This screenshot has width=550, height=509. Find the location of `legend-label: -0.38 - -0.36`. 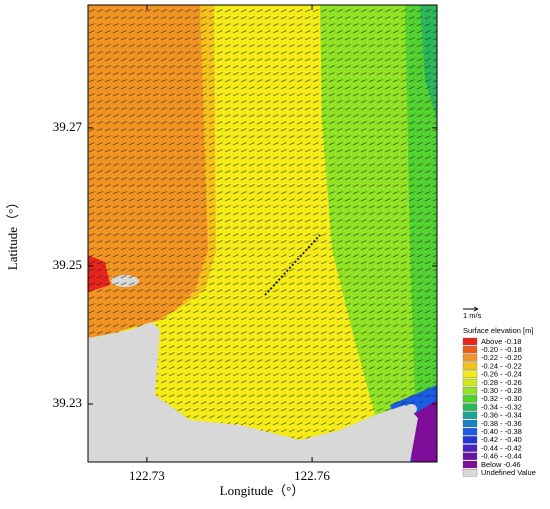

legend-label: -0.38 - -0.36 is located at coordinates (501, 423).